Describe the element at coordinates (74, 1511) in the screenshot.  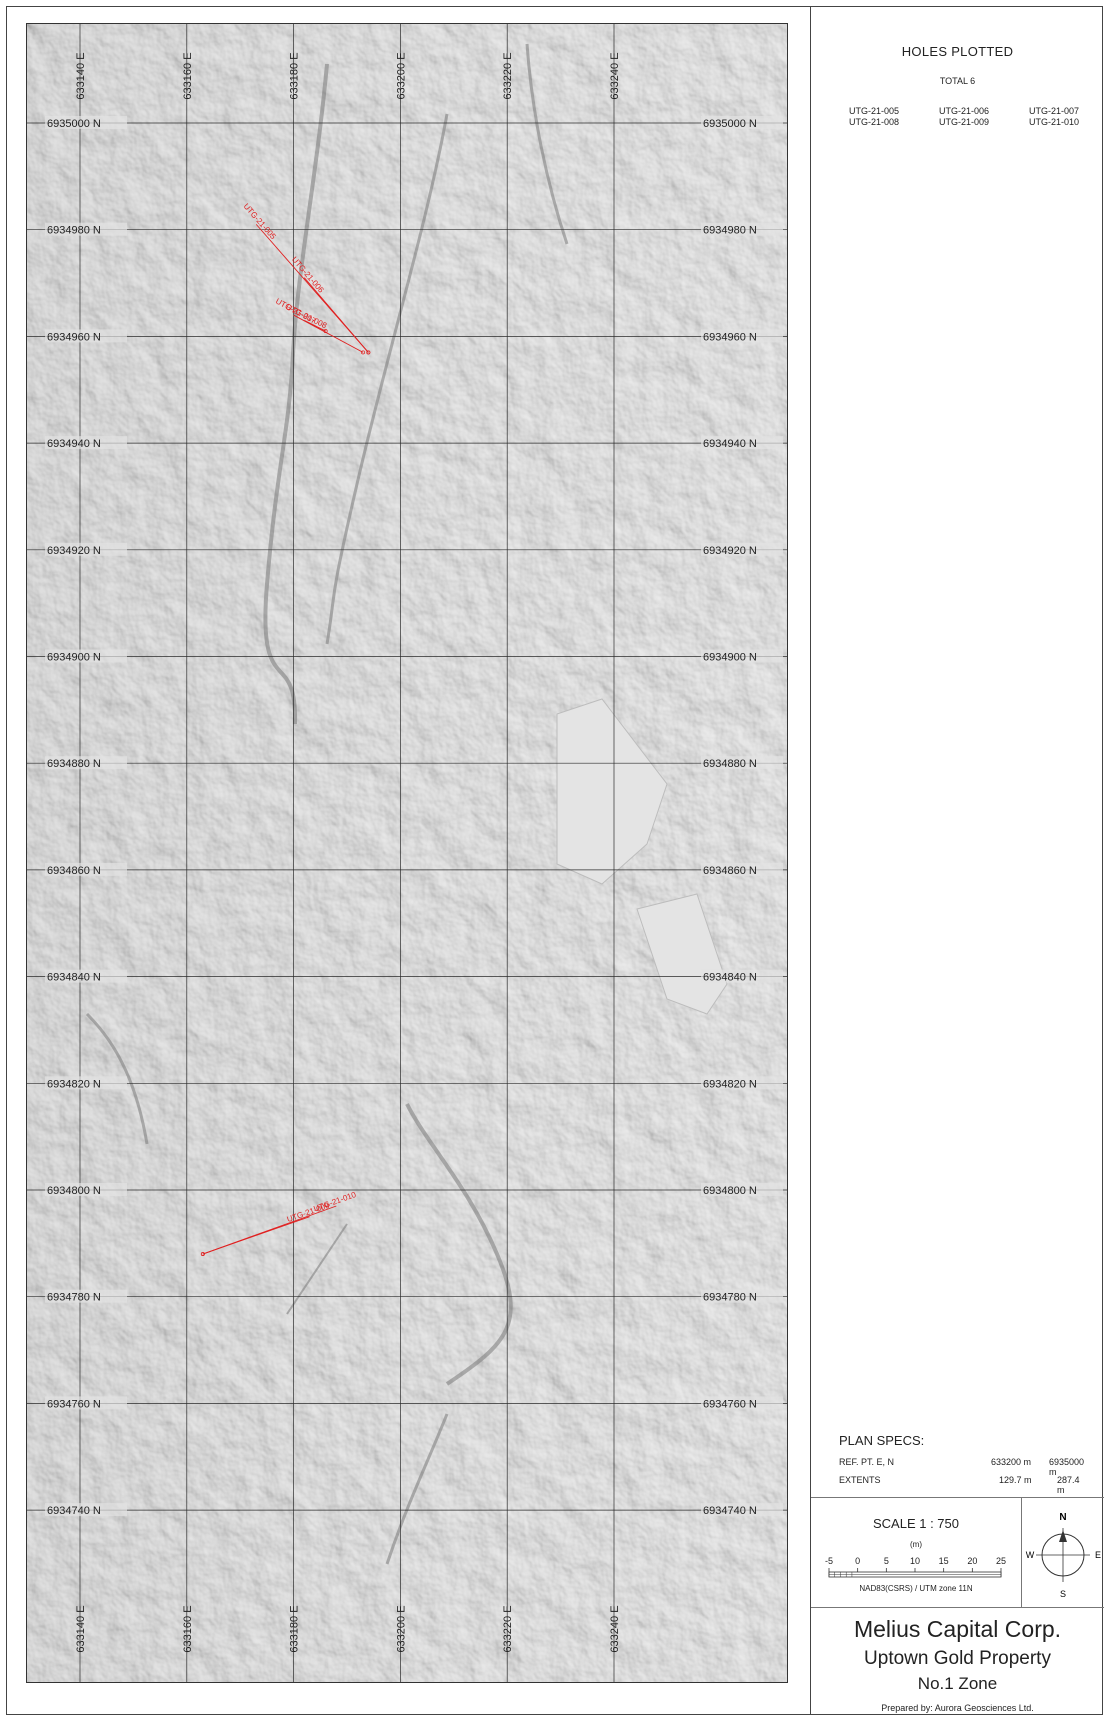
I see `northing-label-left: 6934740 N` at that location.